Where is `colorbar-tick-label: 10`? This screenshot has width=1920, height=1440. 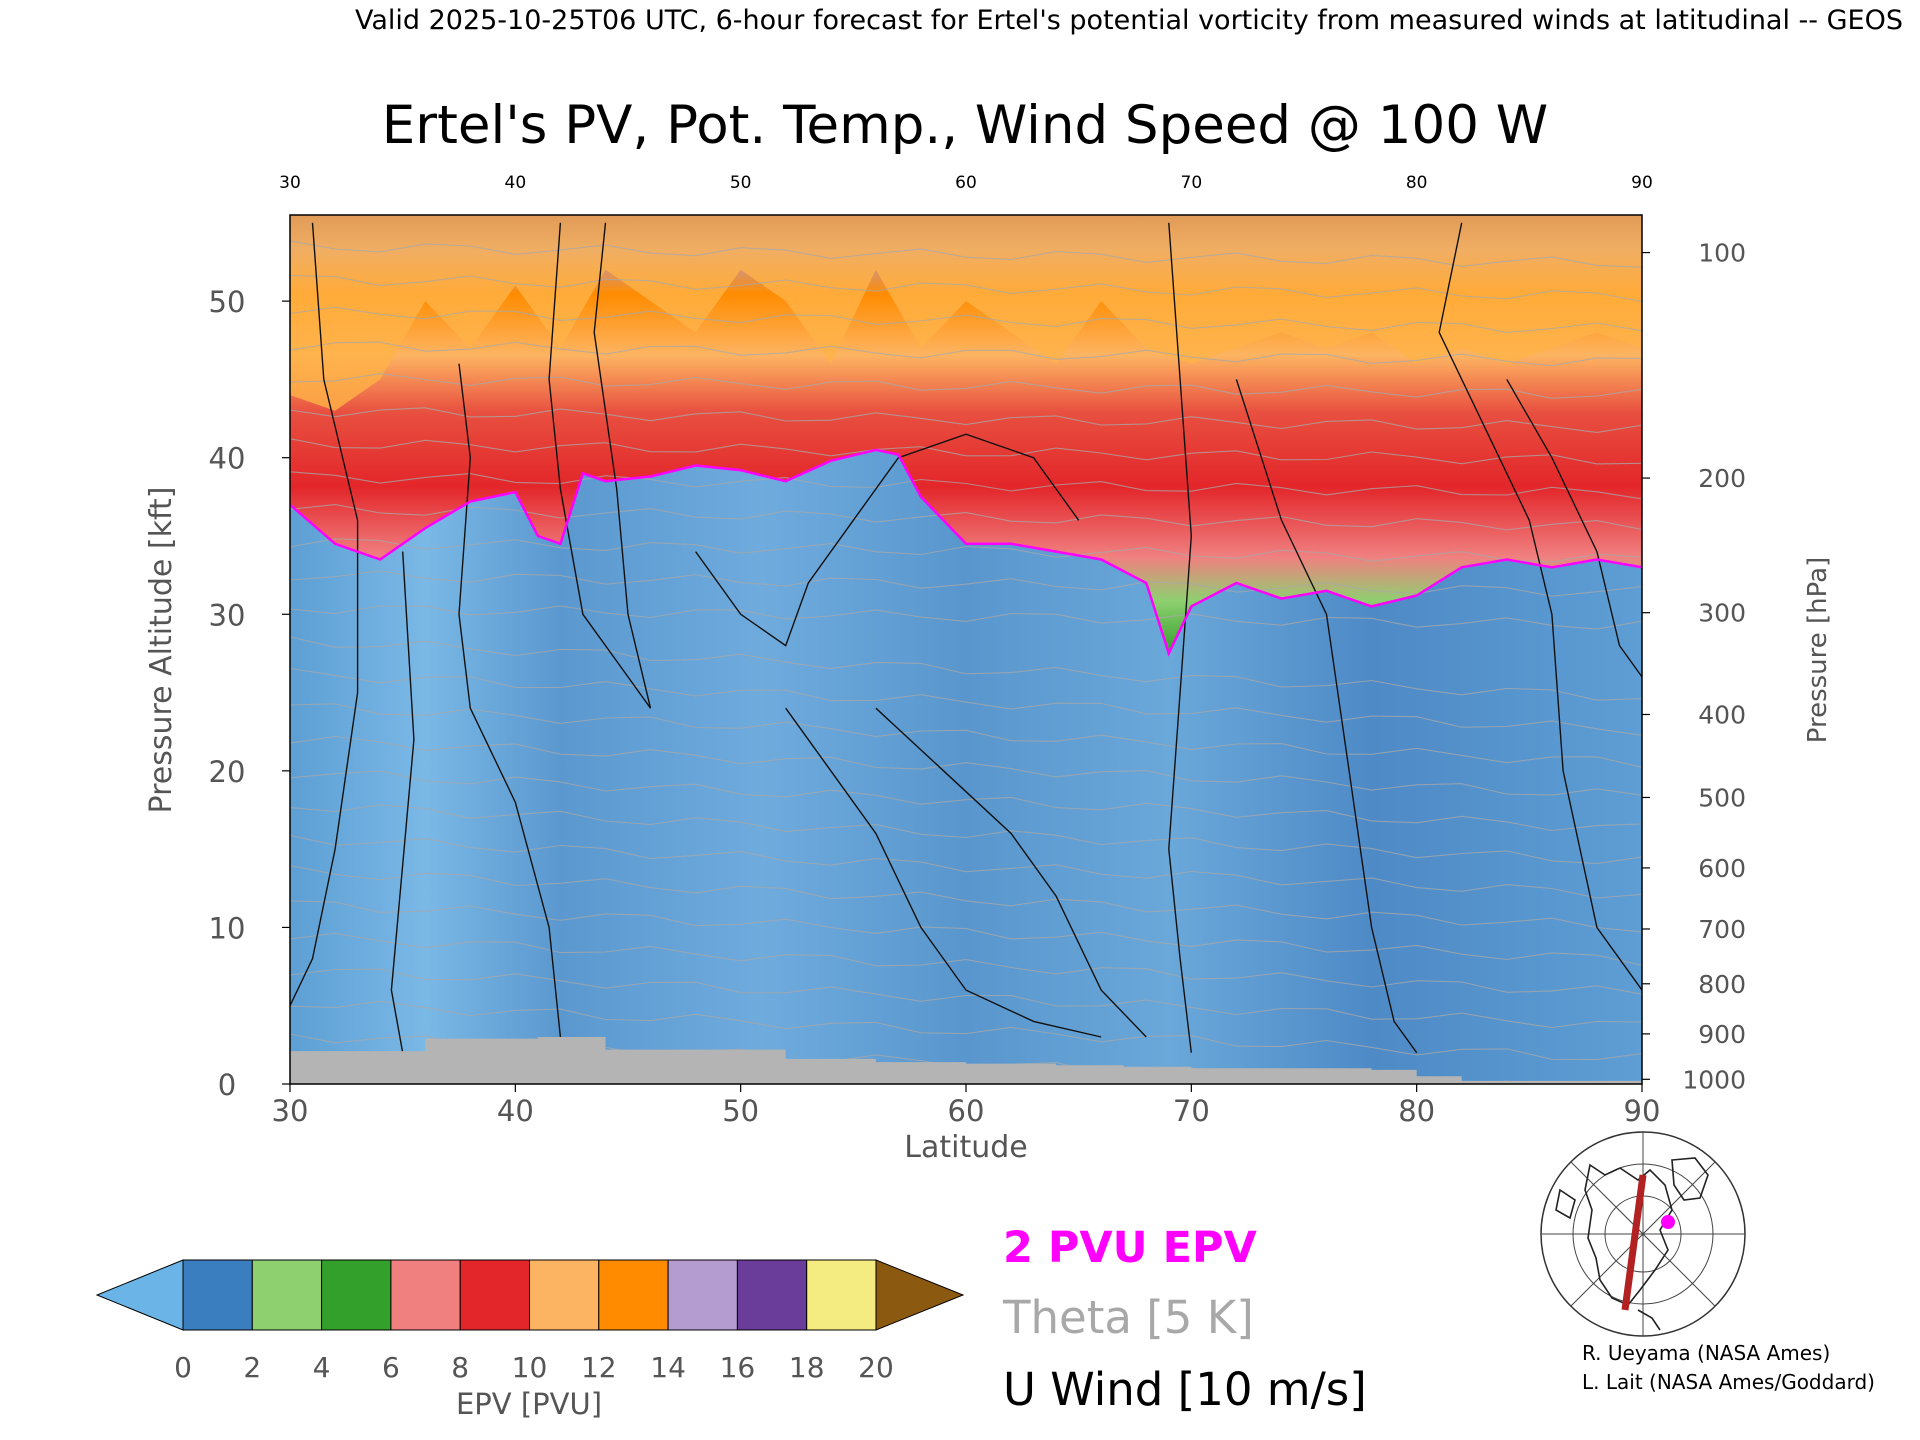 colorbar-tick-label: 10 is located at coordinates (530, 1367).